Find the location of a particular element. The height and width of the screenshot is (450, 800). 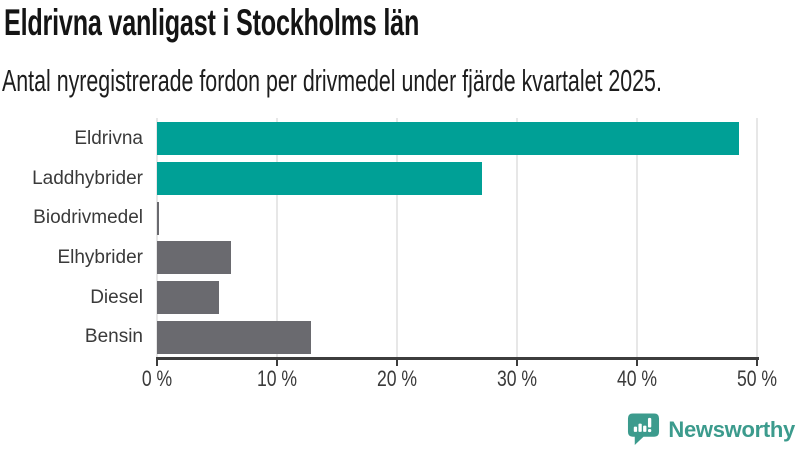

chart-row: Elhybrider is located at coordinates (378, 258).